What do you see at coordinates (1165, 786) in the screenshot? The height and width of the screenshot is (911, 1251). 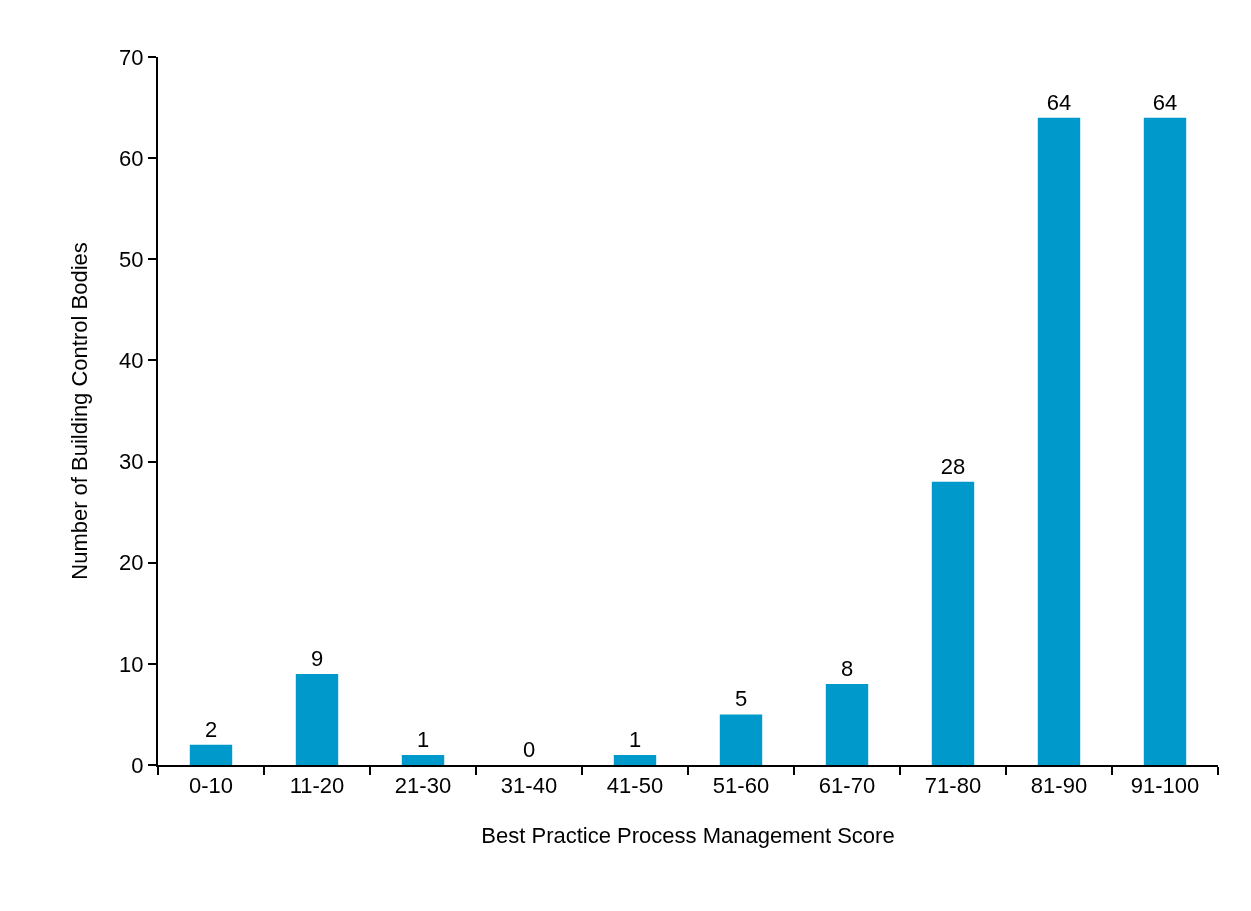 I see `x-tick-label: 91-100` at bounding box center [1165, 786].